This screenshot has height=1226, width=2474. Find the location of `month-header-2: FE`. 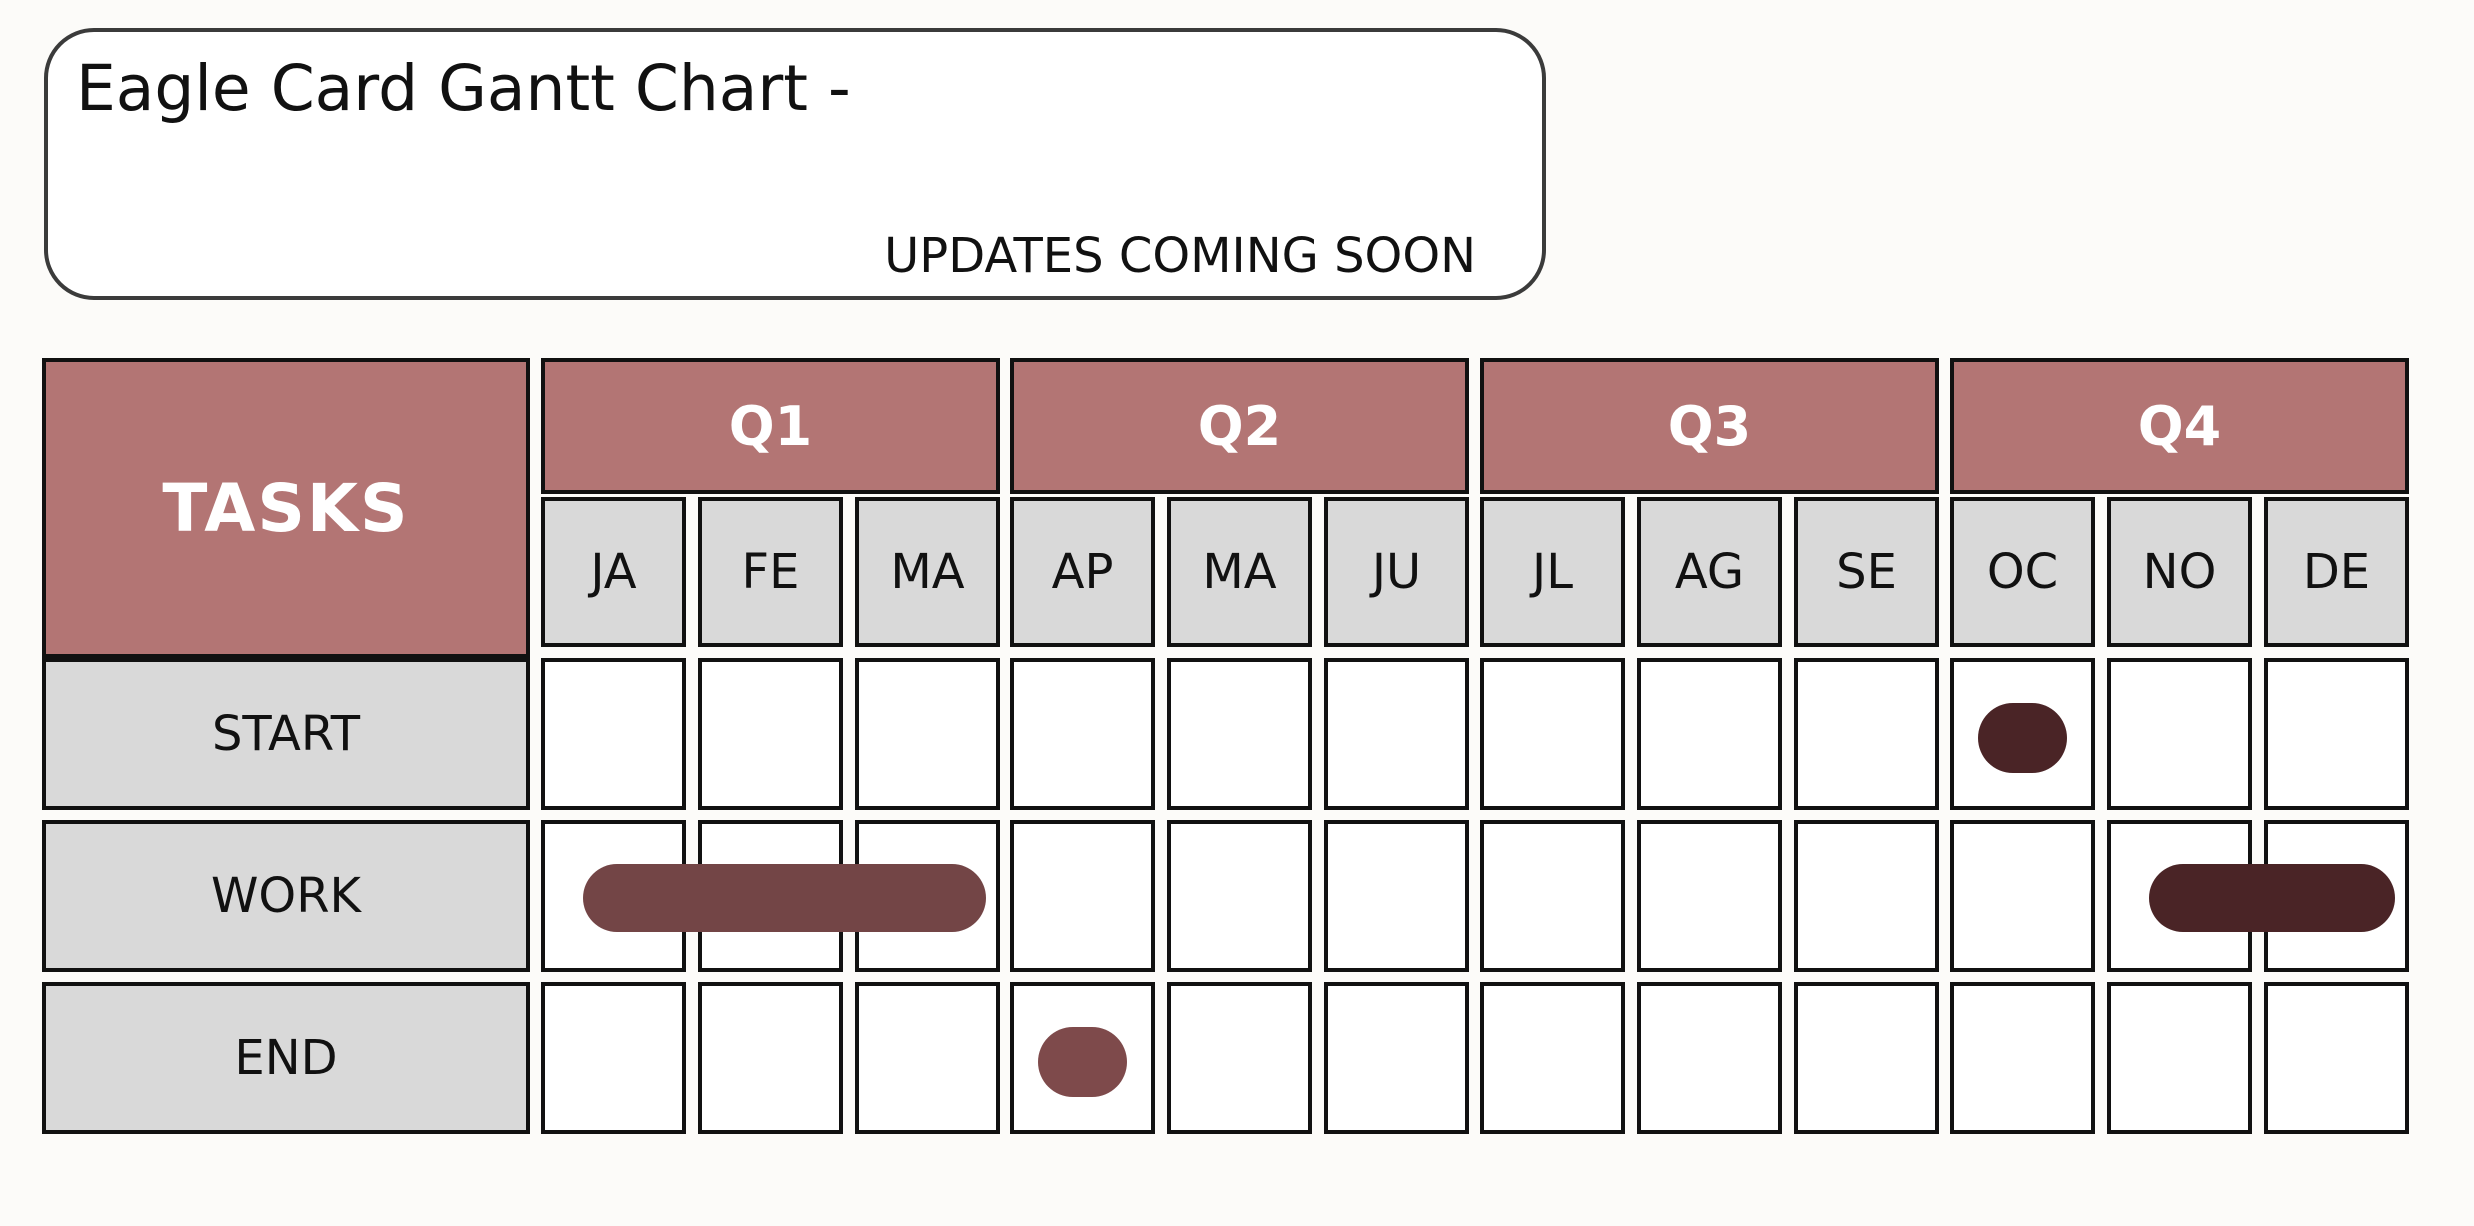

month-header-2: FE is located at coordinates (770, 572).